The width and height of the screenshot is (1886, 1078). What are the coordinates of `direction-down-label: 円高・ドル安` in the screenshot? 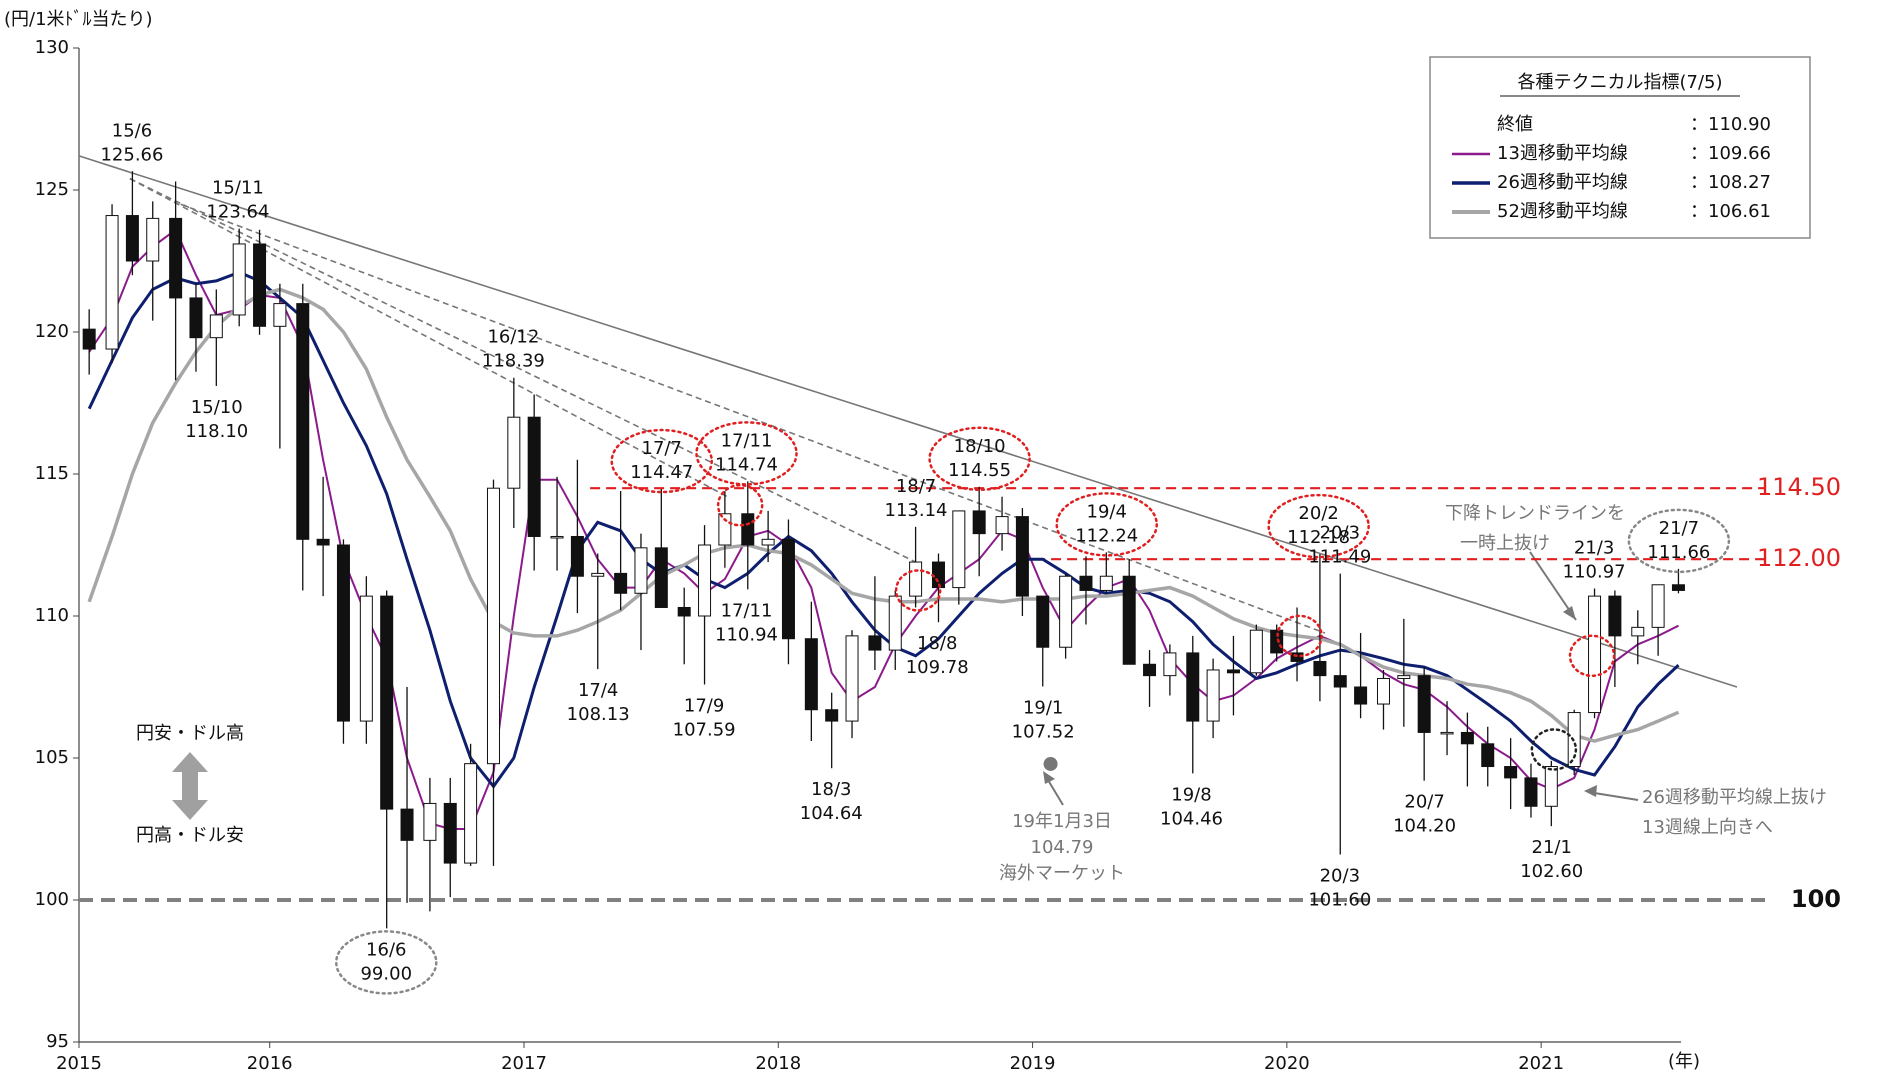 It's located at (190, 835).